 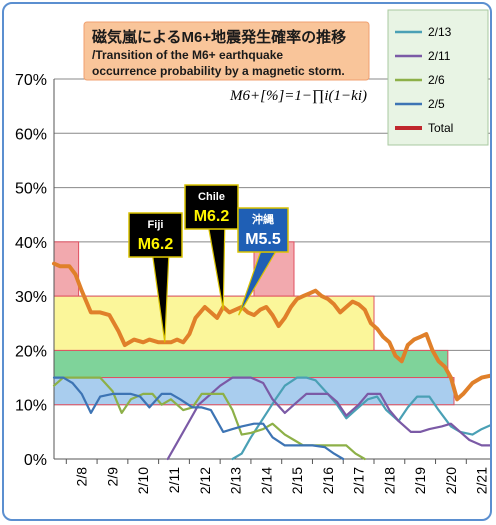 I want to click on chart-subtitle-line-1: /Transition of the M6+ earthquake, so click(x=187, y=55).